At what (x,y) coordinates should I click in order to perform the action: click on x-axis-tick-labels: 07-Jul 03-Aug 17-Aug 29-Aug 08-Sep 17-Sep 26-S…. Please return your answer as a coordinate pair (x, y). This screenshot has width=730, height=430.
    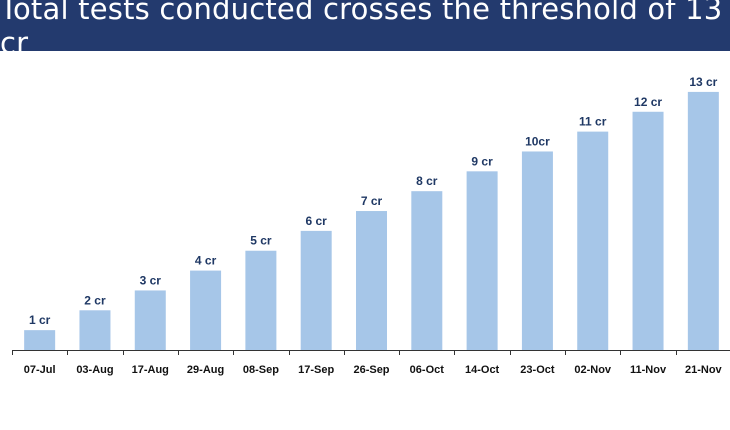
    Looking at the image, I should click on (373, 370).